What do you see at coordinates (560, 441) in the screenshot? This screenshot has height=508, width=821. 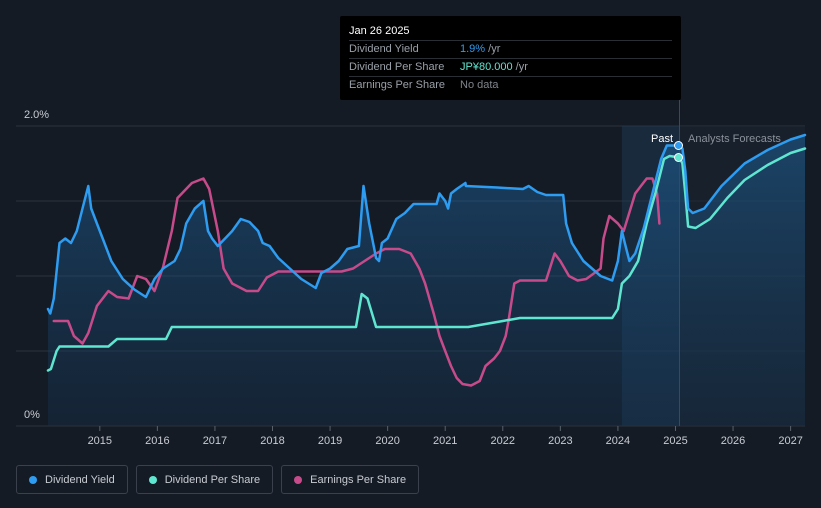 I see `x-tick-label: 2023` at bounding box center [560, 441].